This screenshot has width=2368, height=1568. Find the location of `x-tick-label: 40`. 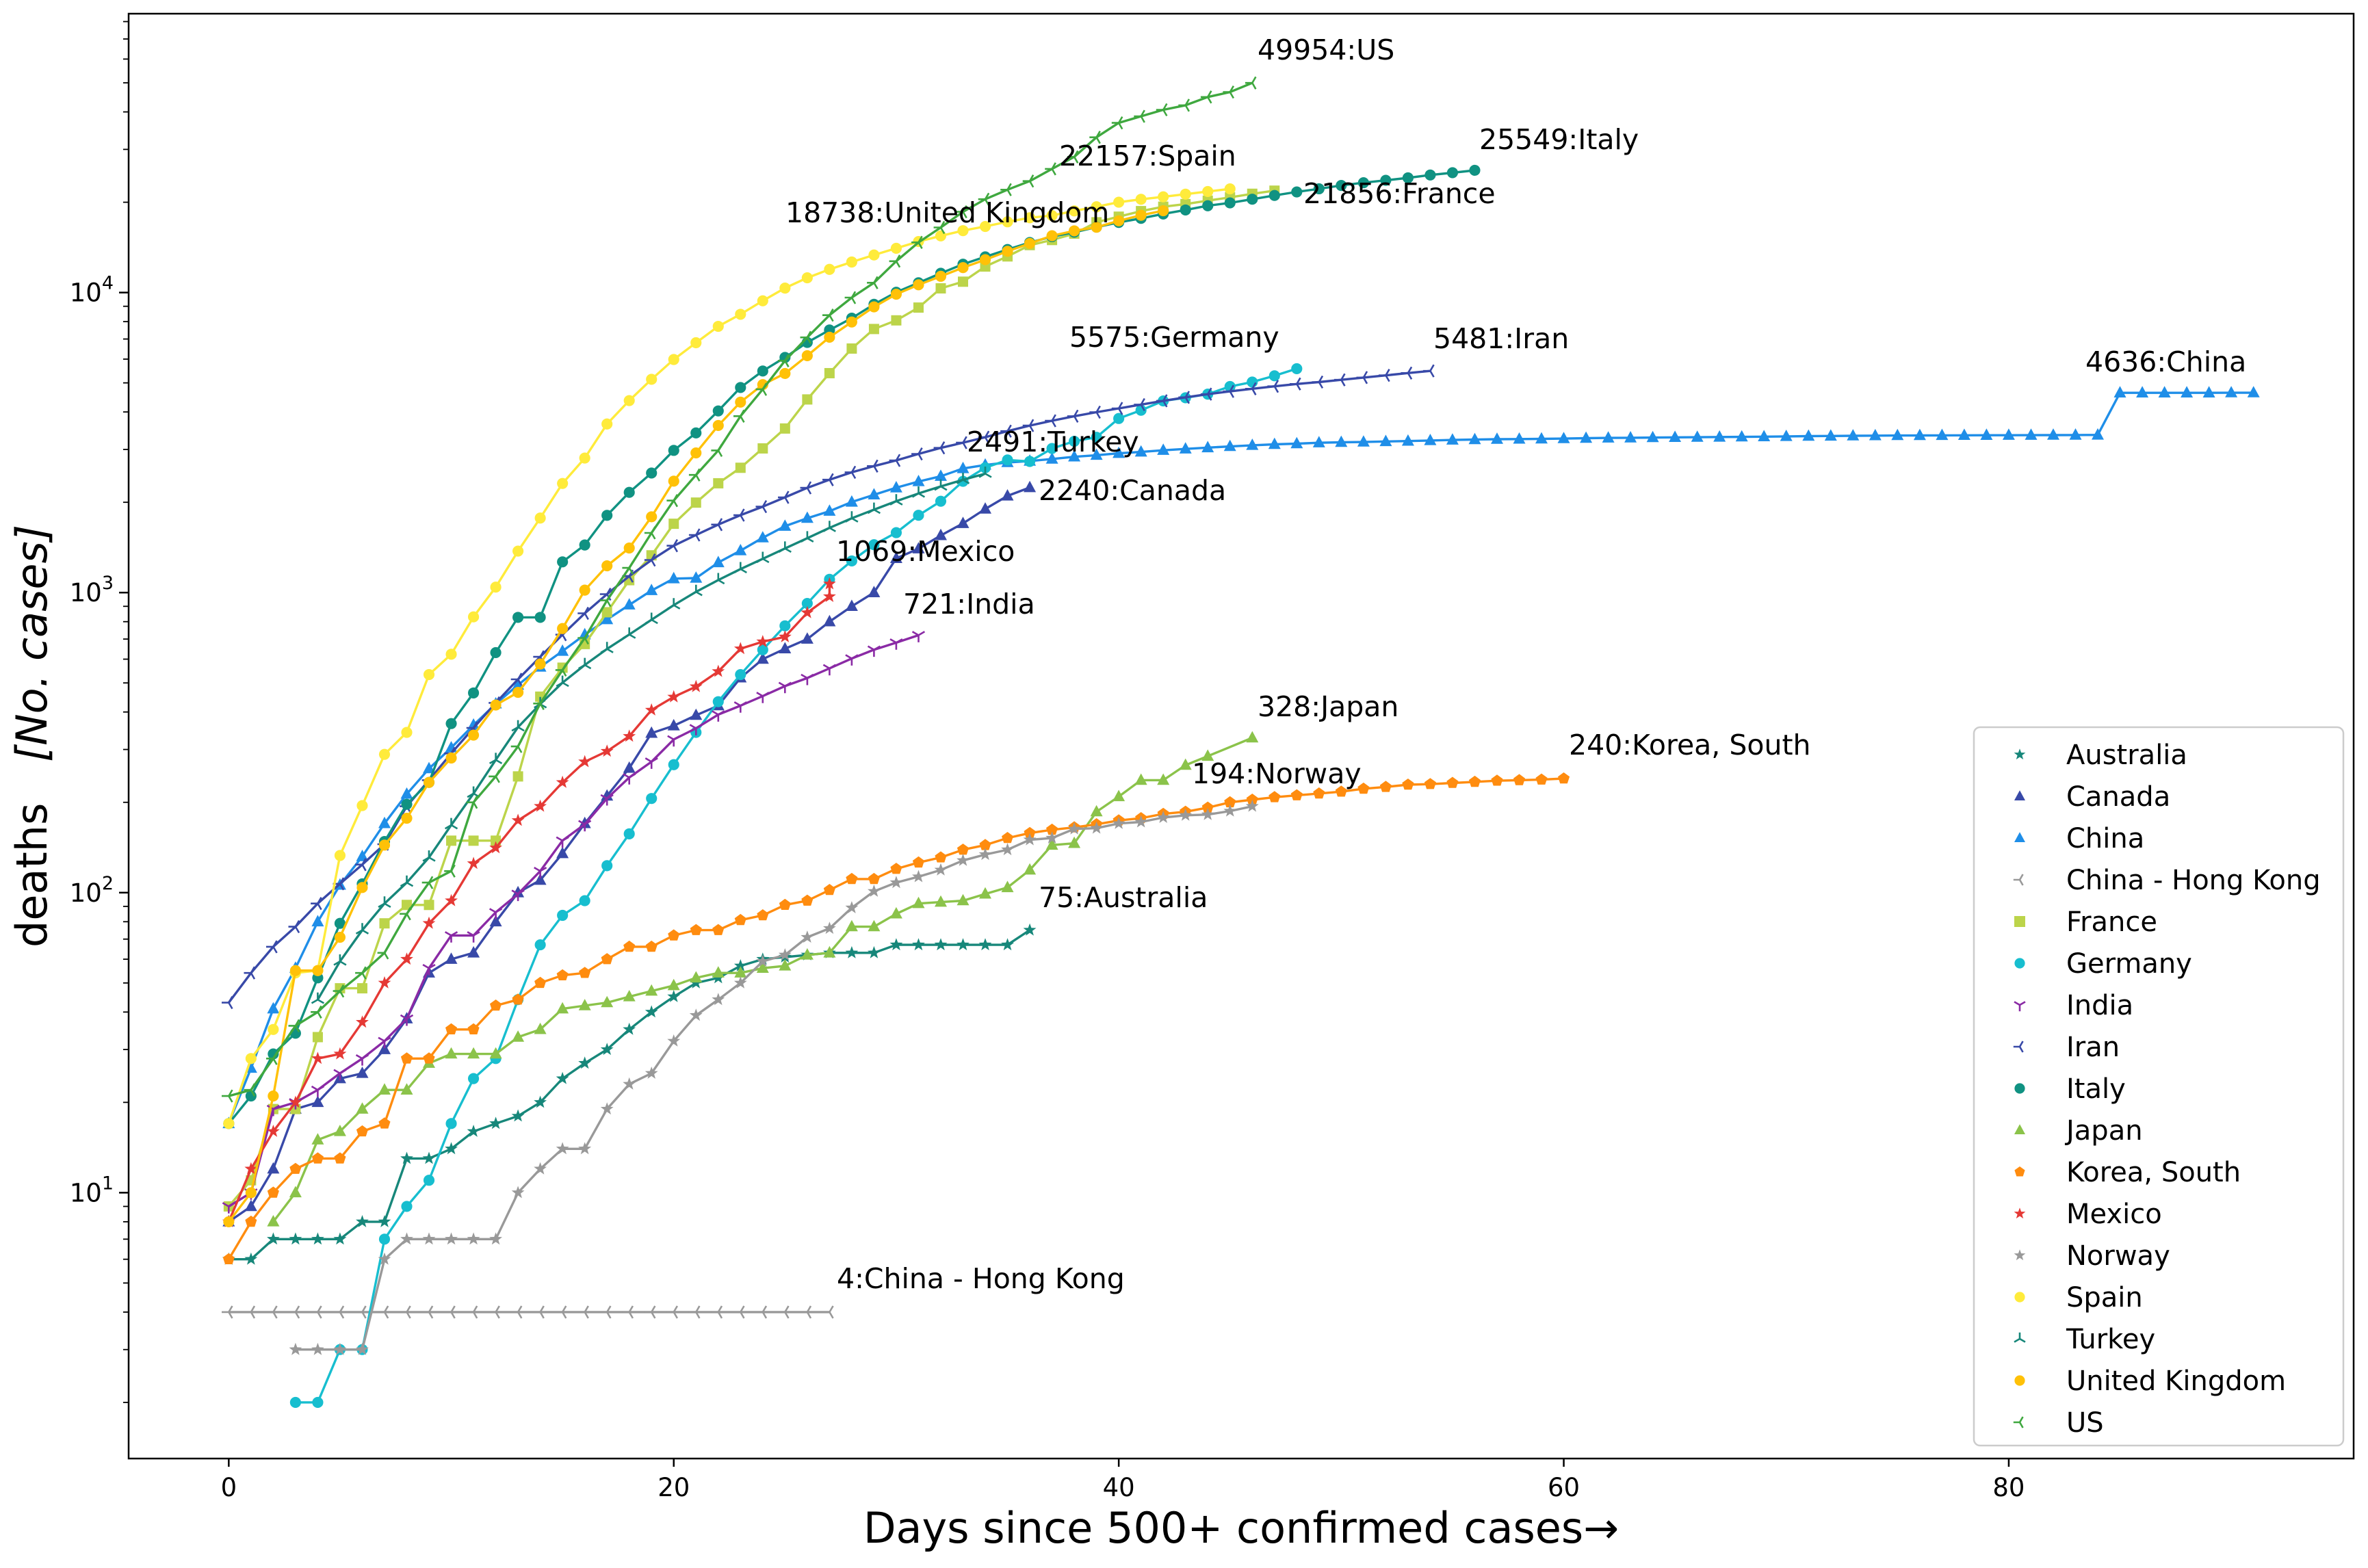

x-tick-label: 40 is located at coordinates (1119, 1488).